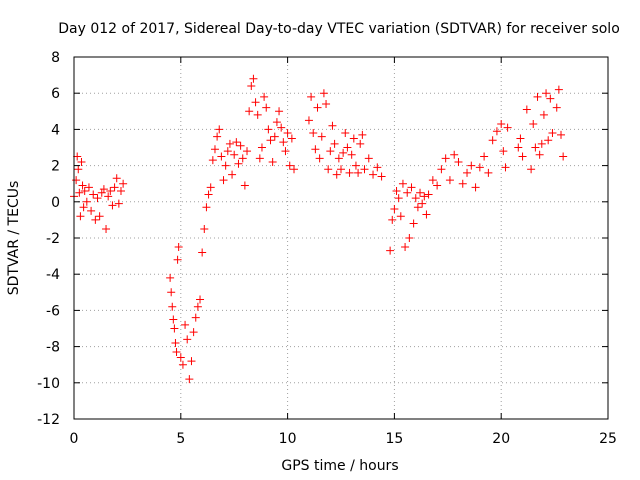 The image size is (640, 480). I want to click on x-tick-label: 0, so click(74, 439).